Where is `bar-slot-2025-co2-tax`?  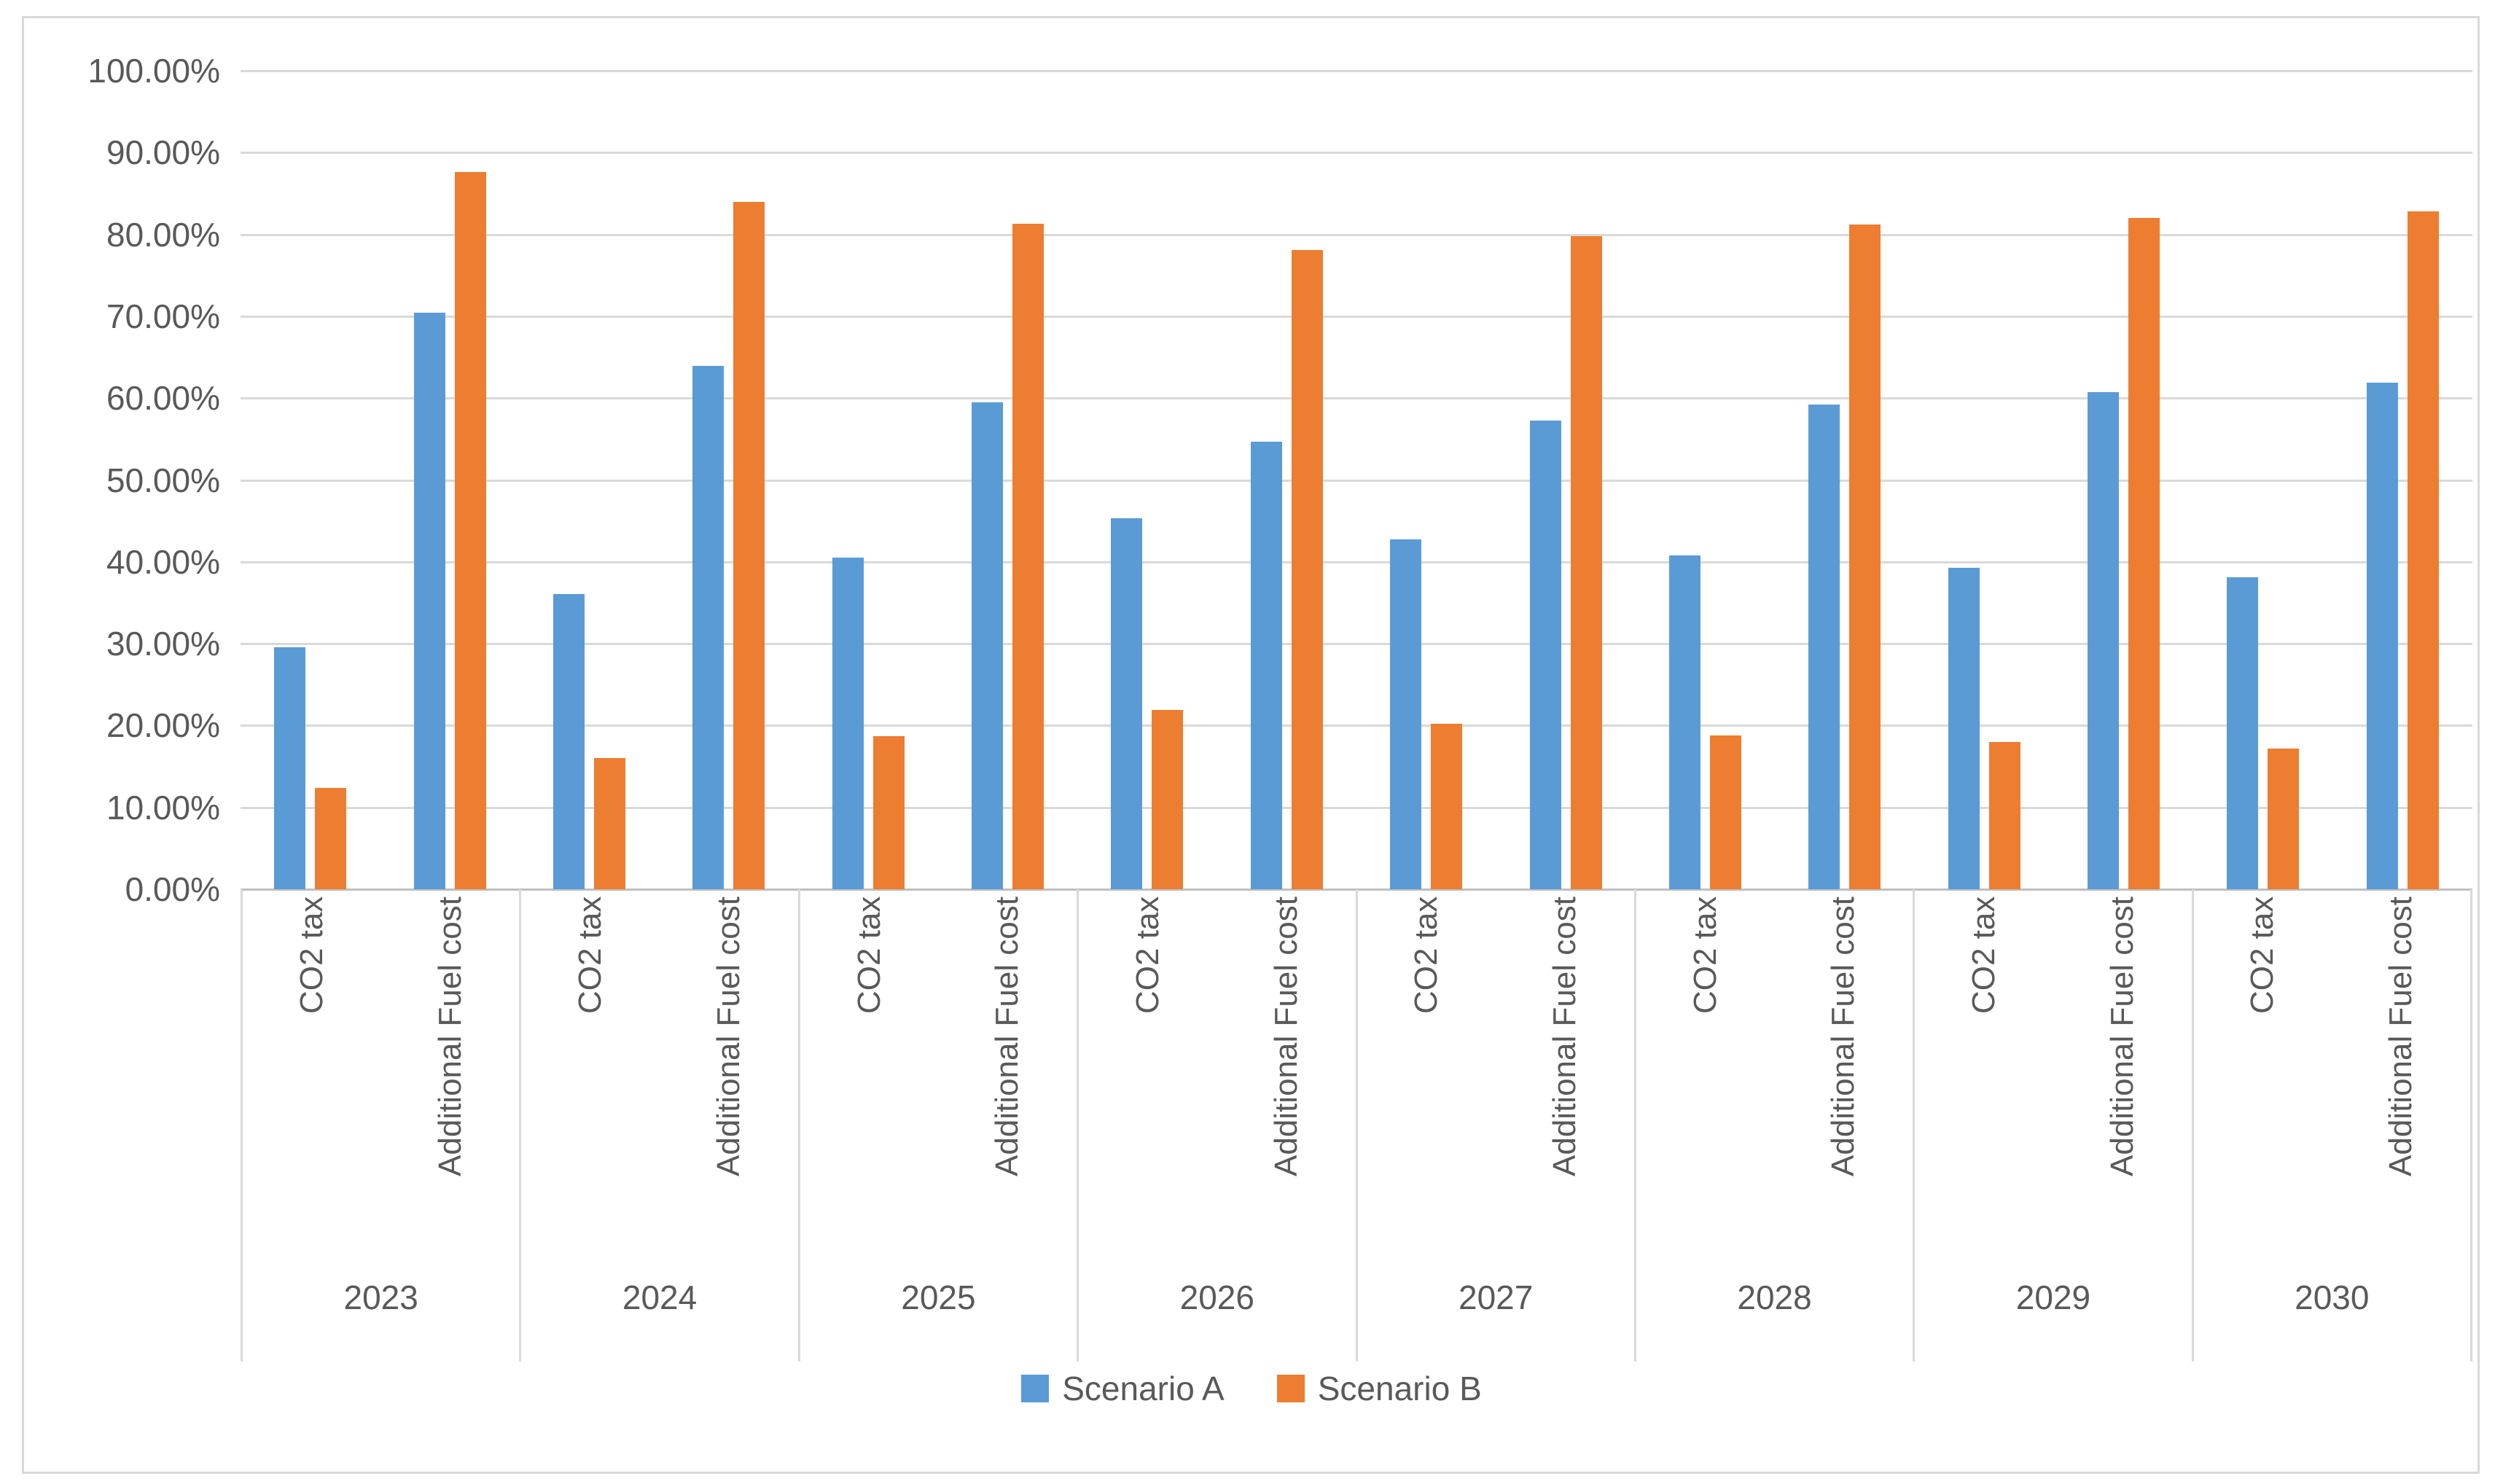 bar-slot-2025-co2-tax is located at coordinates (868, 480).